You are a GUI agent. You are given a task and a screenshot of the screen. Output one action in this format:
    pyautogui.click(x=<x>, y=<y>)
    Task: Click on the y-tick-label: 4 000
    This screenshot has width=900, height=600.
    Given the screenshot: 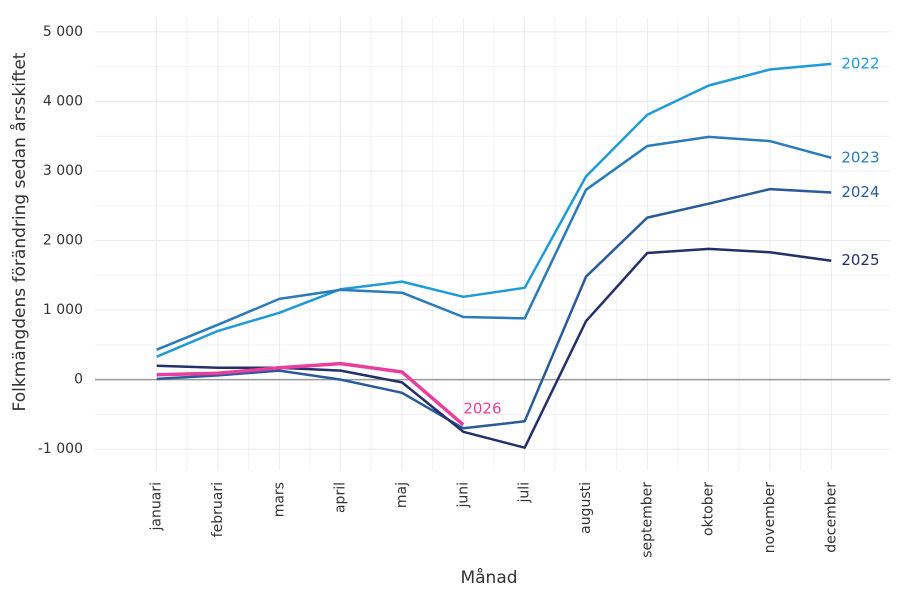 What is the action you would take?
    pyautogui.click(x=63, y=101)
    